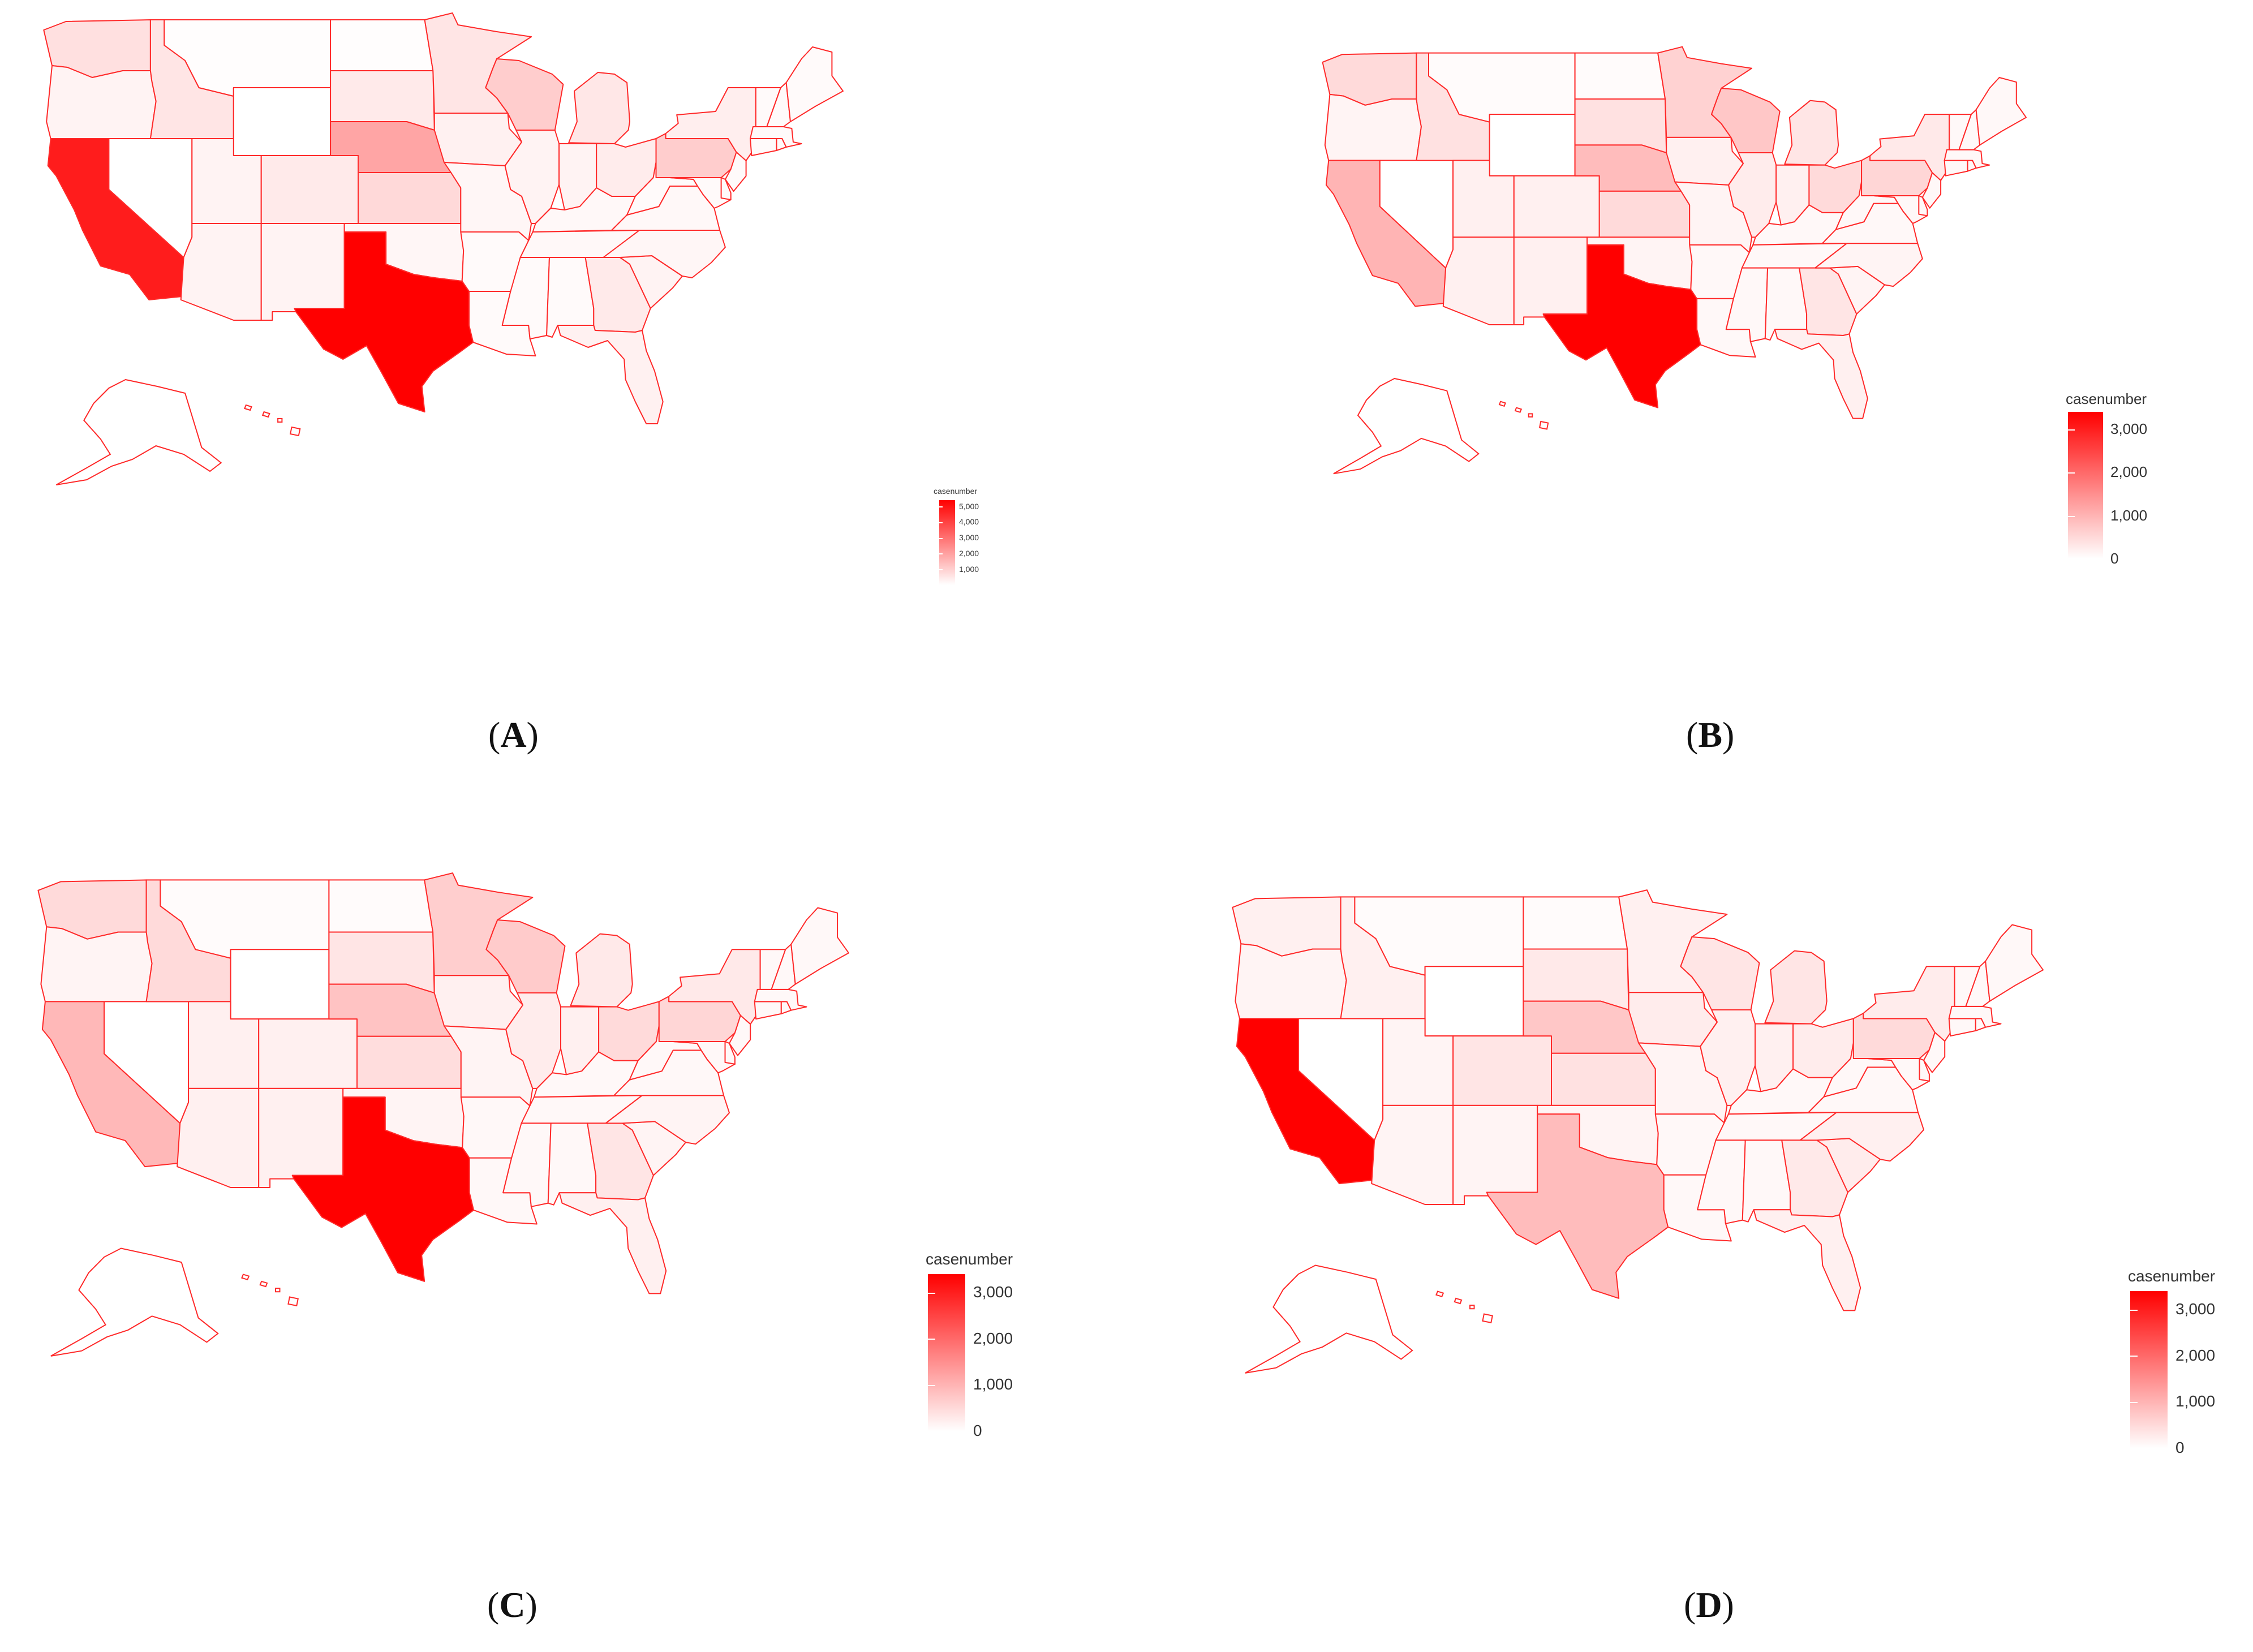 This screenshot has height=1652, width=2253. Describe the element at coordinates (2122, 480) in the screenshot. I see `legend-b: casenumber 3,000 2,000 1,000 0` at that location.